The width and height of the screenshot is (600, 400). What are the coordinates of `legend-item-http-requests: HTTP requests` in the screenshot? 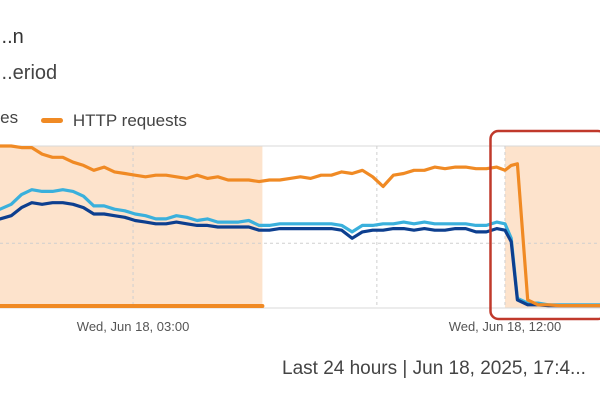 It's located at (113, 120).